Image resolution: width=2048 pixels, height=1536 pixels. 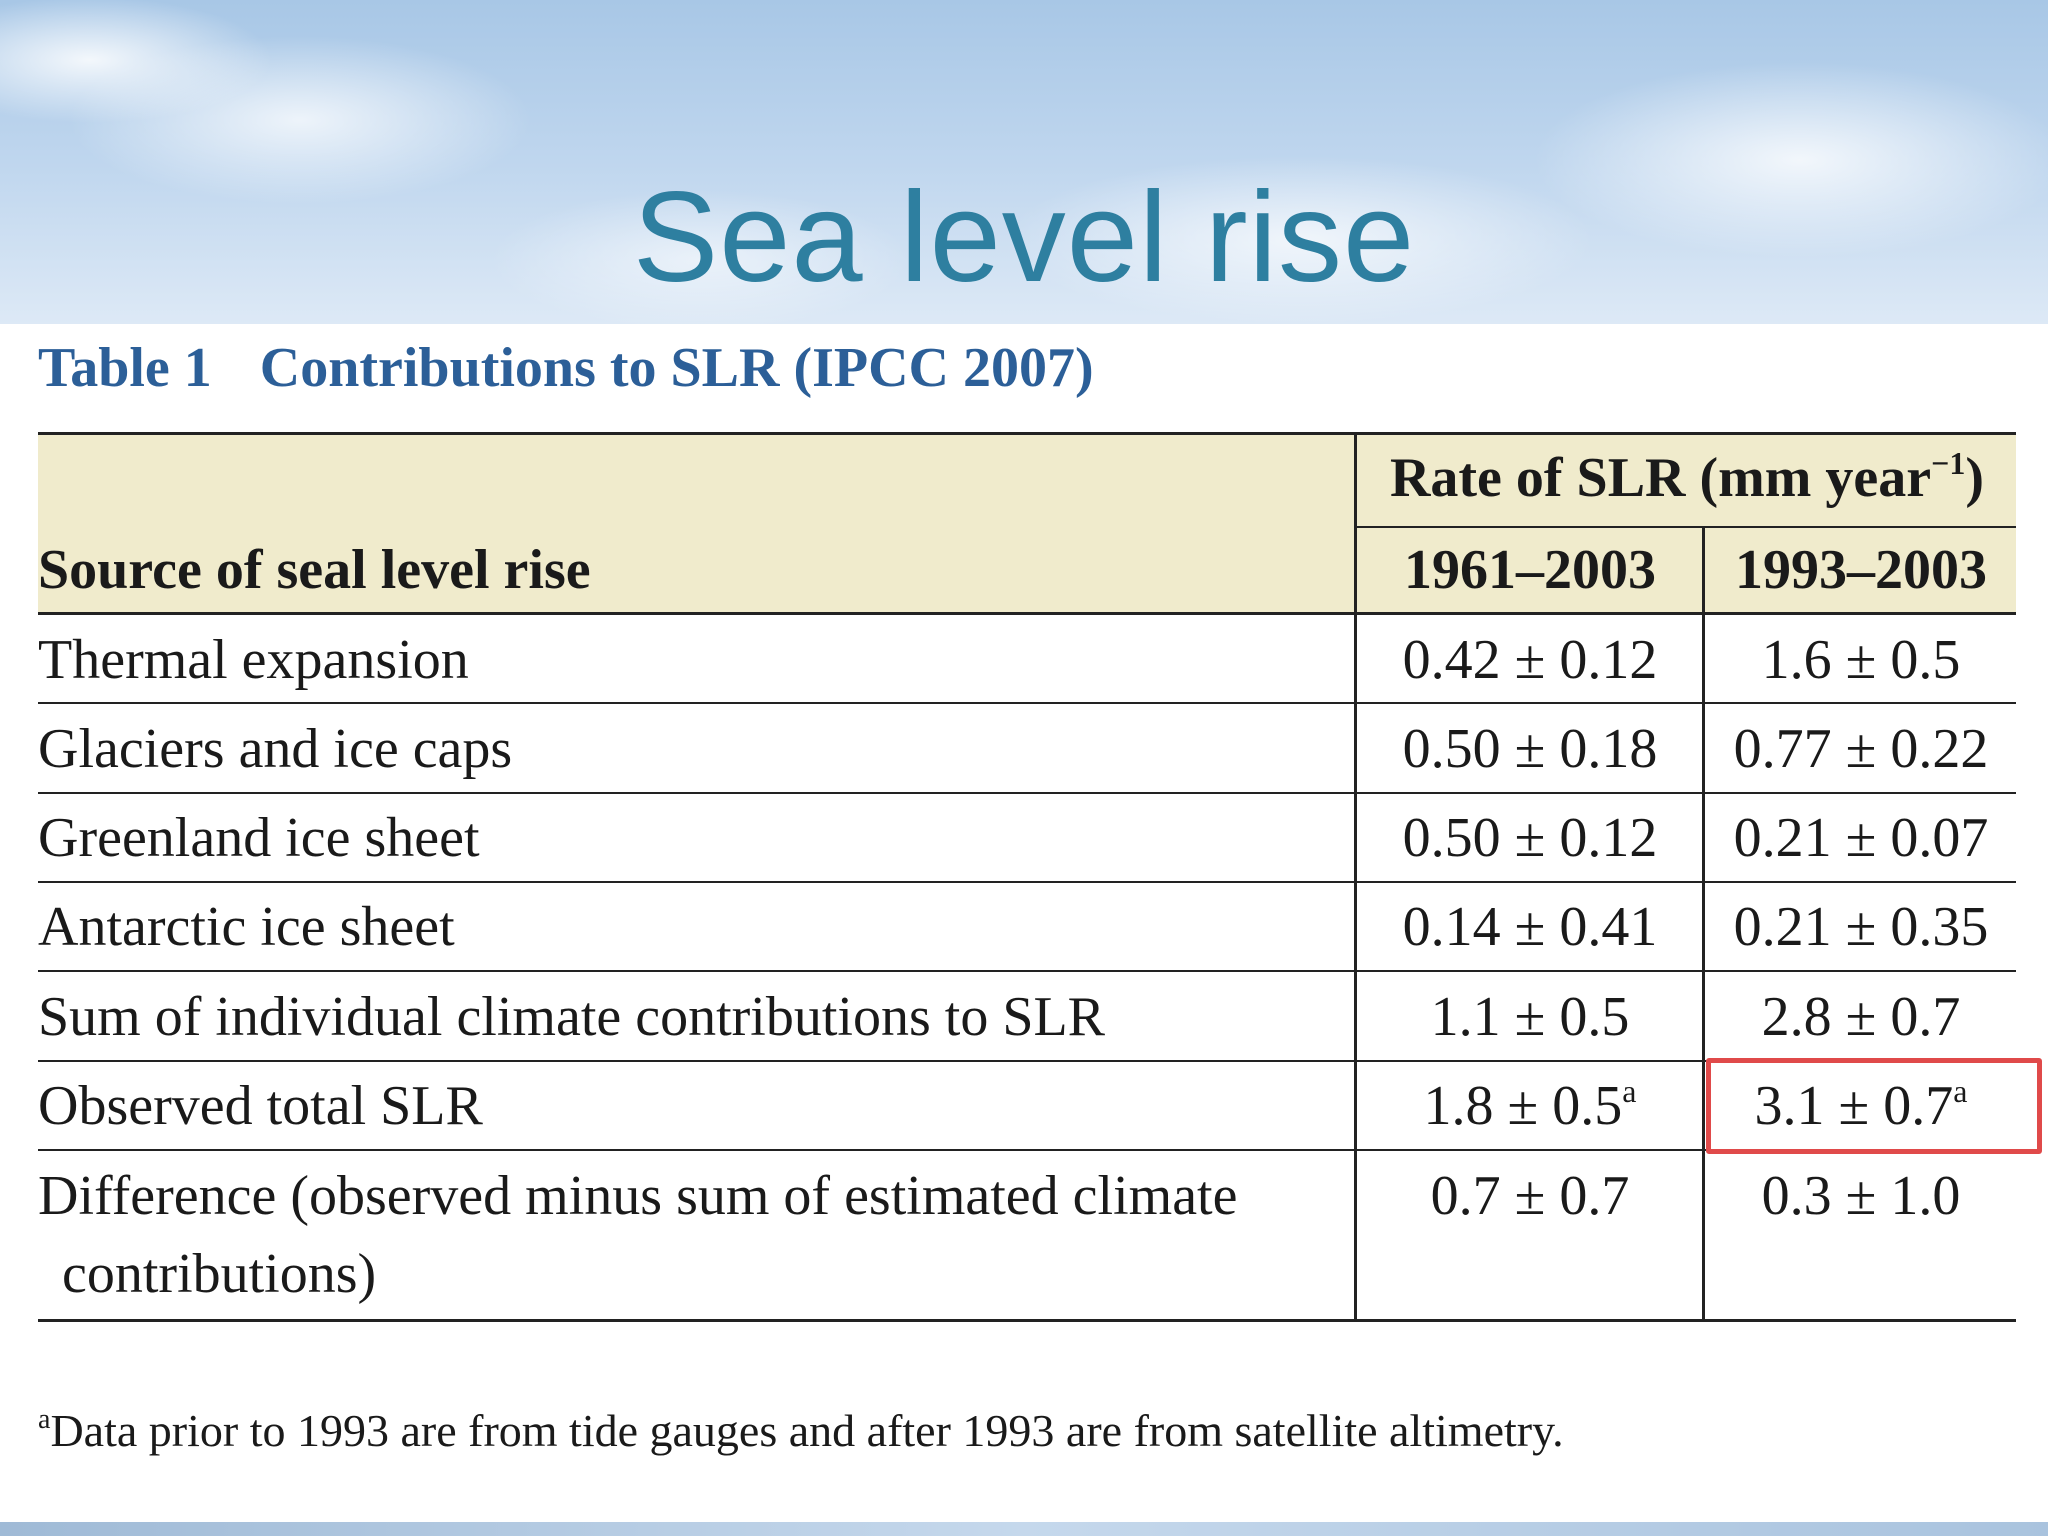 What do you see at coordinates (1854, 1106) in the screenshot?
I see `value-text: 3.1 ± 0.7` at bounding box center [1854, 1106].